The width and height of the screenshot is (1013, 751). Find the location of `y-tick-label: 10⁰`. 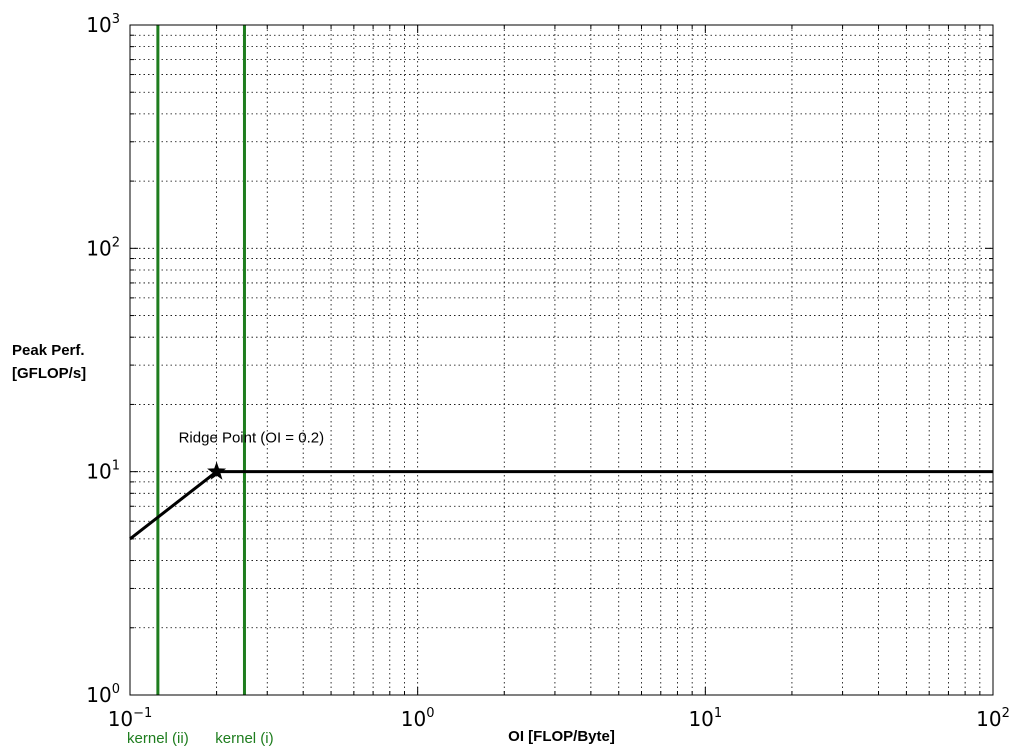

y-tick-label: 10⁰ is located at coordinates (103, 694).